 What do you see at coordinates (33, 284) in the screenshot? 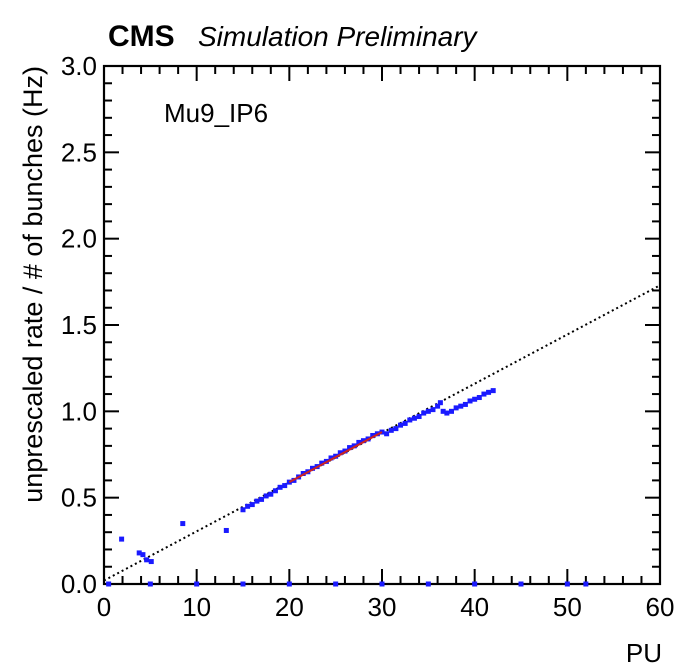
I see `y-axis-label: unprescaled rate / # of bunches (Hz)` at bounding box center [33, 284].